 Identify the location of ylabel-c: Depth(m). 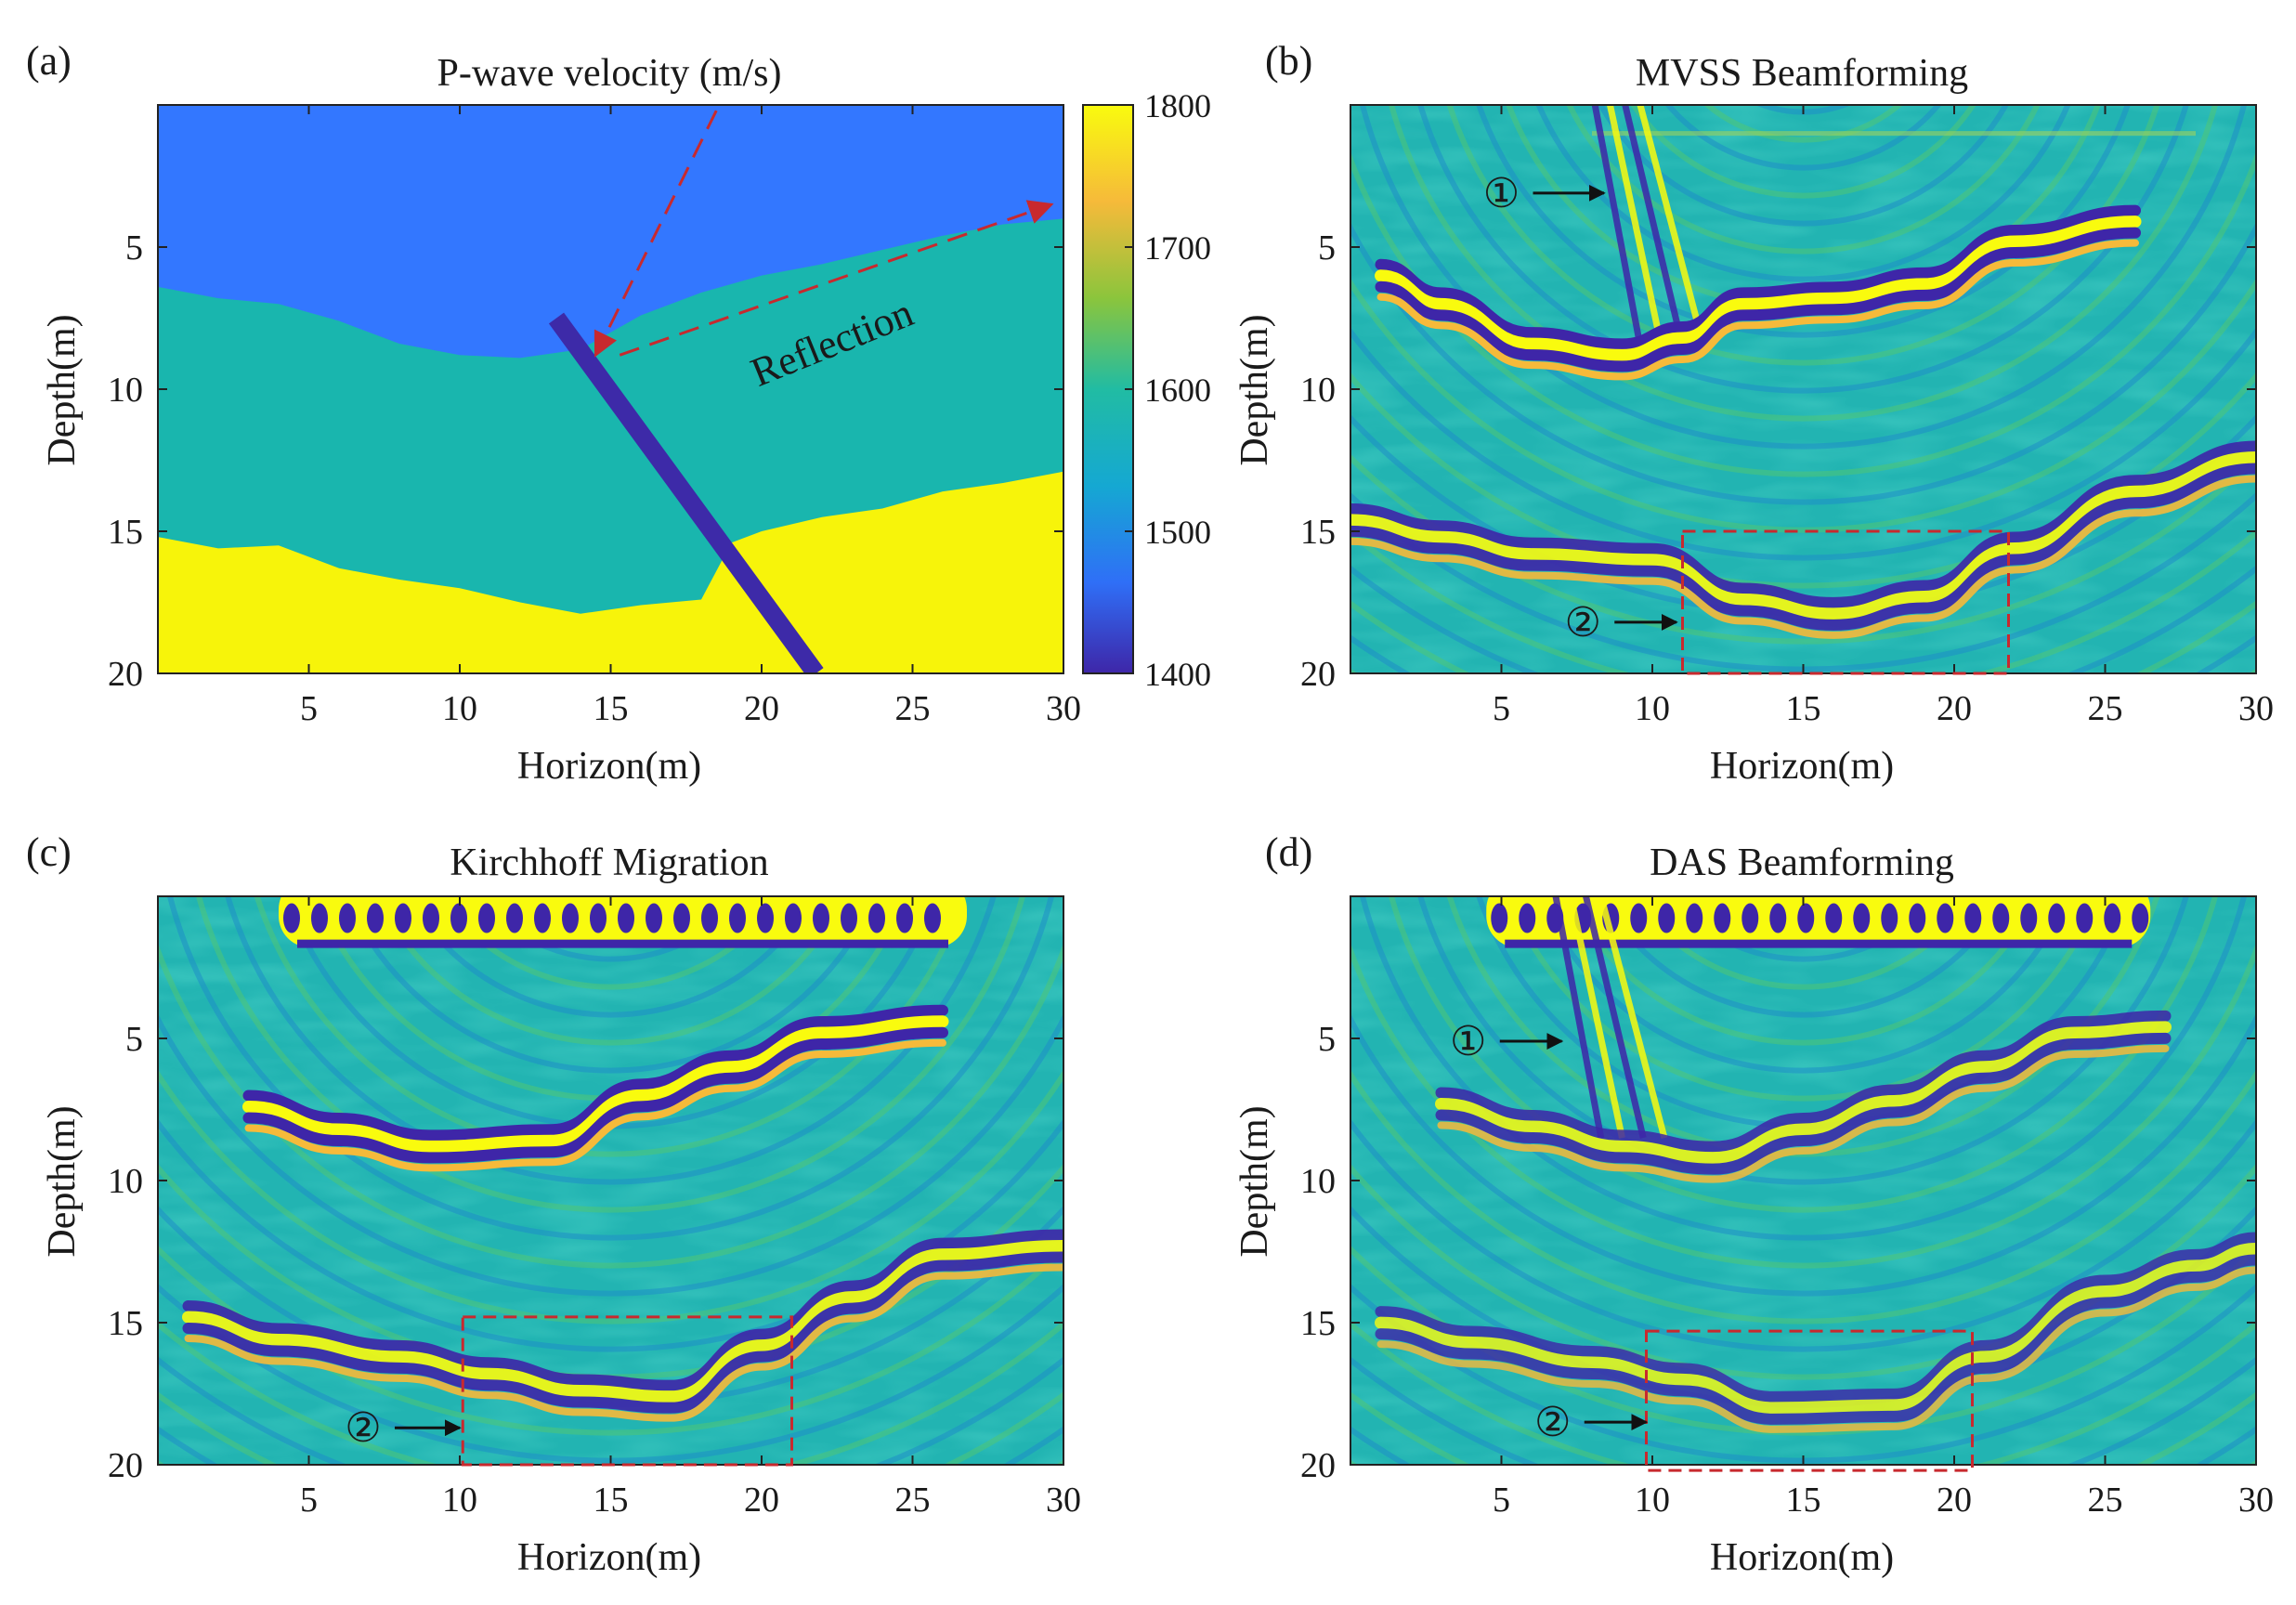
(62, 1181).